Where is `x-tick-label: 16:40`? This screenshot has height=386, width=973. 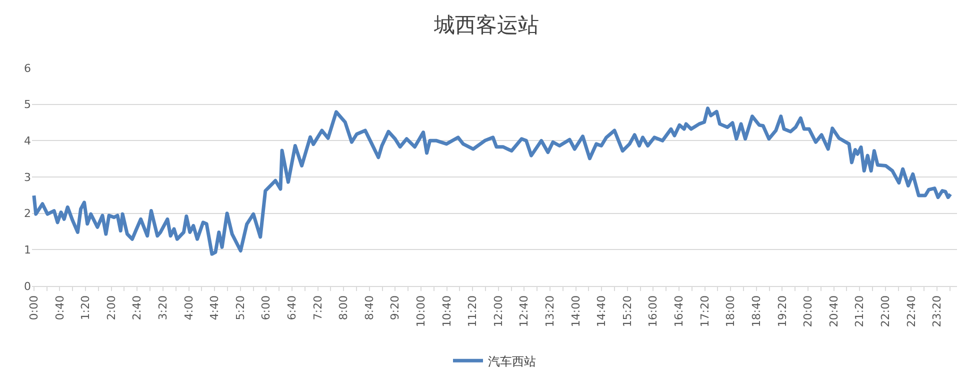 x-tick-label: 16:40 is located at coordinates (679, 311).